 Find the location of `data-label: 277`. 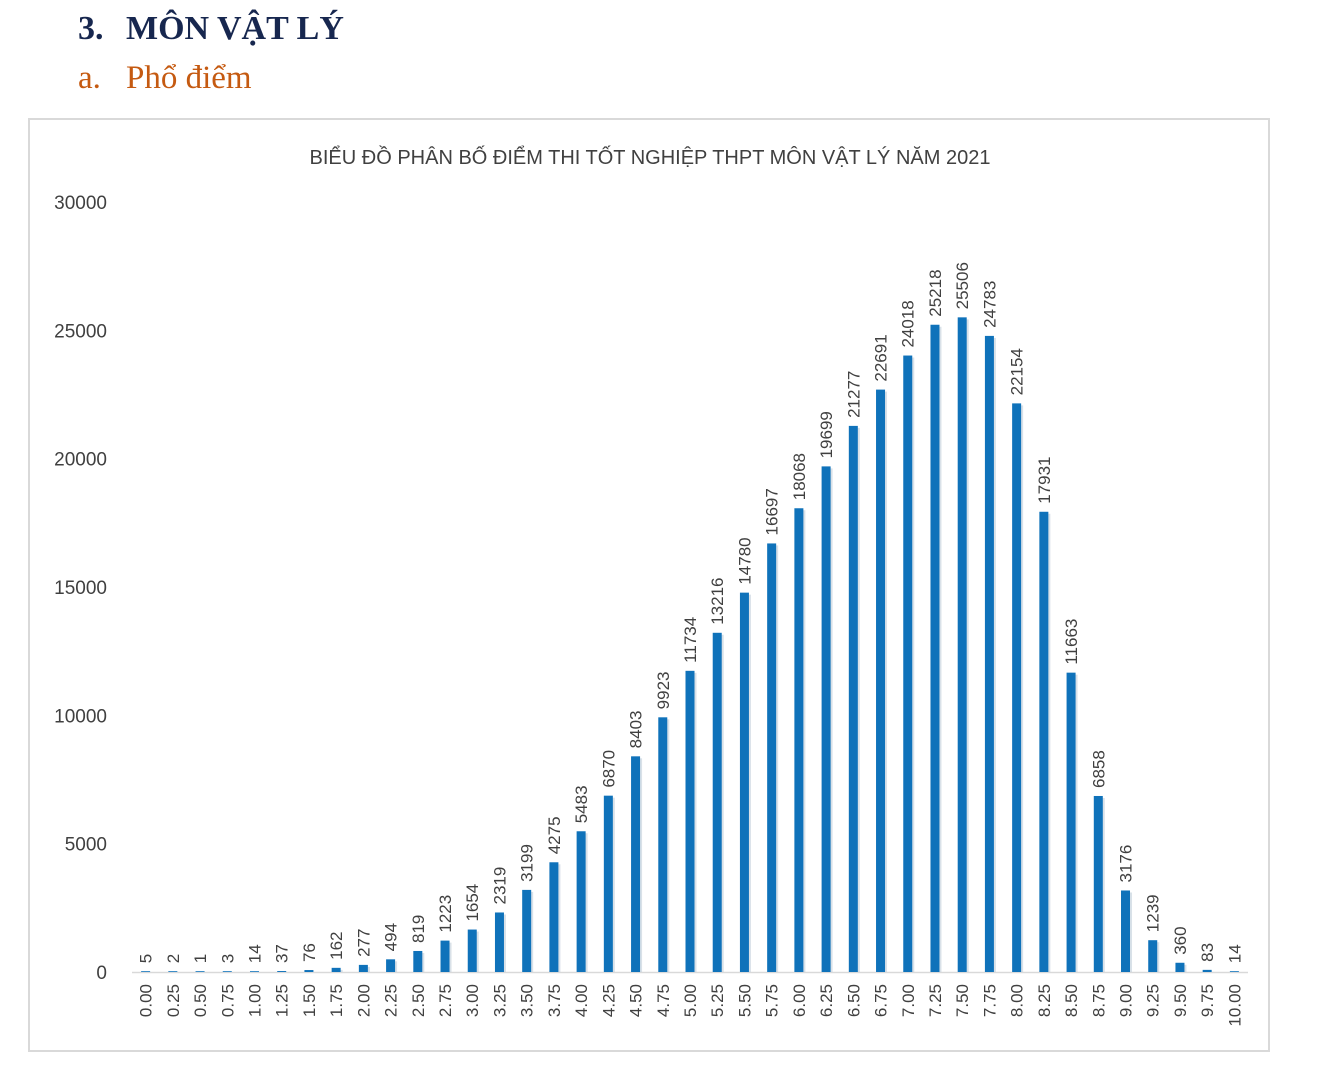

data-label: 277 is located at coordinates (363, 943).